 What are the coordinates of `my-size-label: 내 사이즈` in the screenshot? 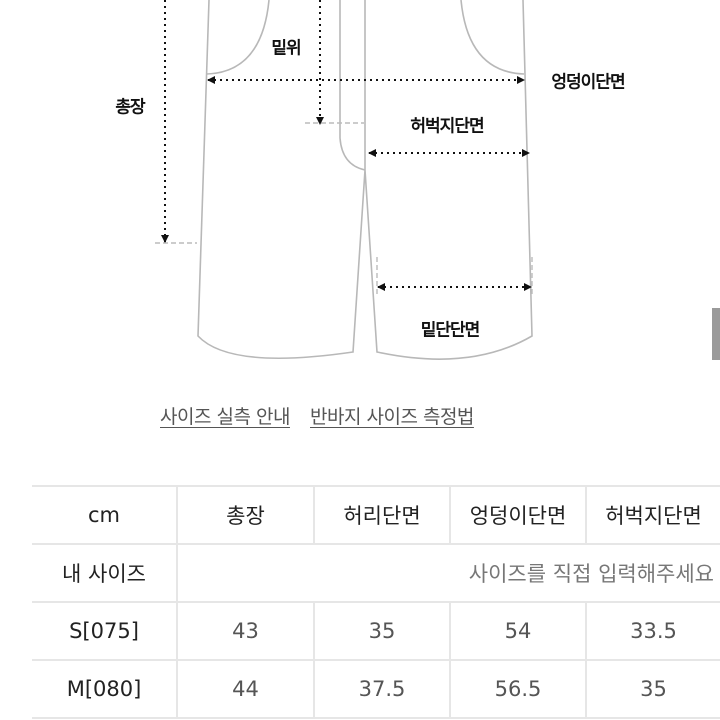 It's located at (105, 573).